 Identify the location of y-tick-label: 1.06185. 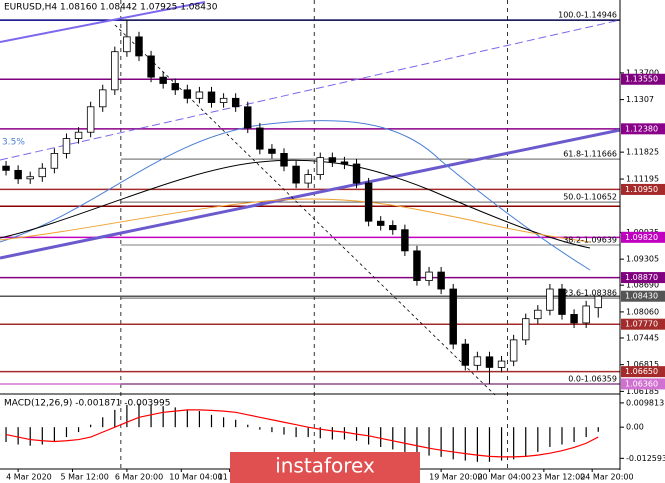
(642, 391).